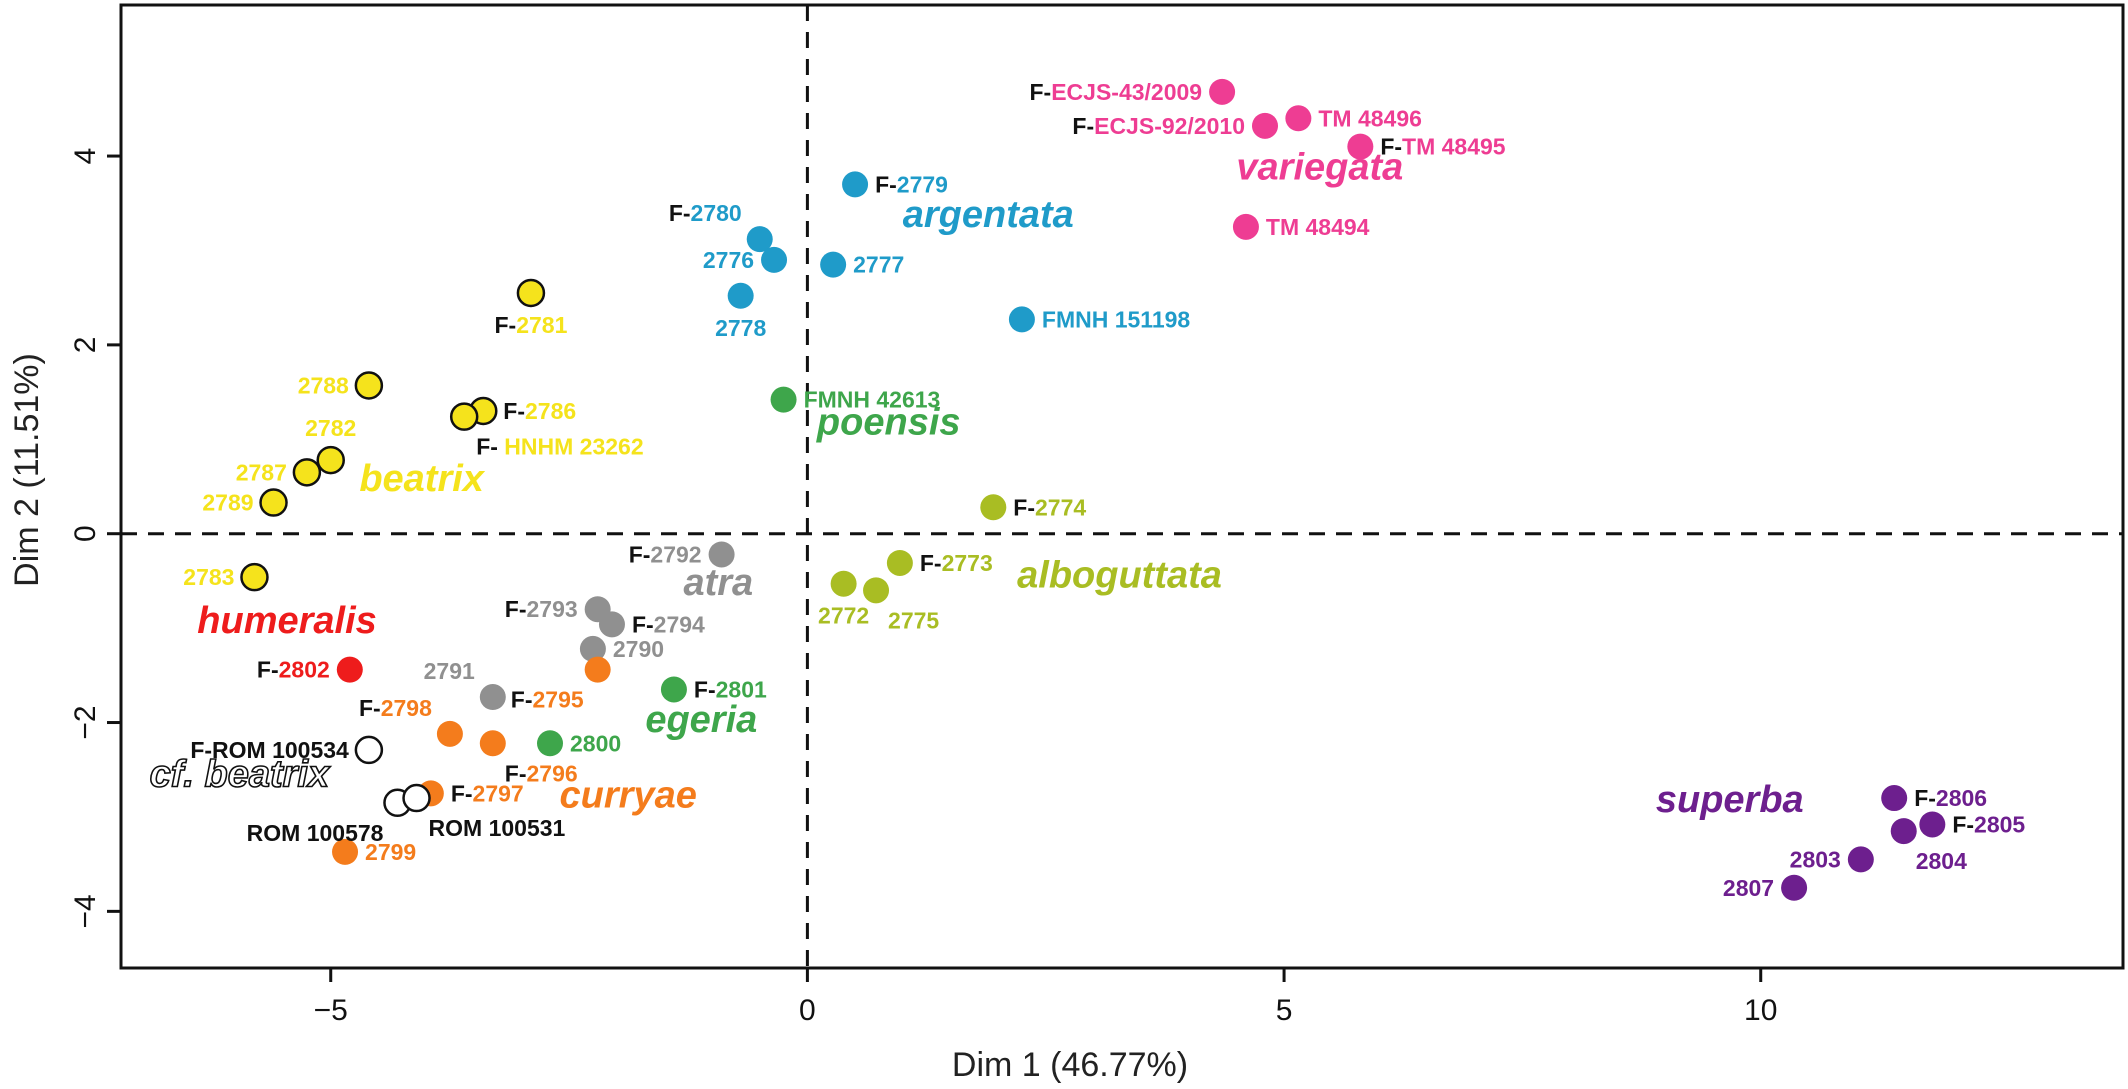 This screenshot has height=1089, width=2128. What do you see at coordinates (1748, 888) in the screenshot?
I see `point-label: 2807` at bounding box center [1748, 888].